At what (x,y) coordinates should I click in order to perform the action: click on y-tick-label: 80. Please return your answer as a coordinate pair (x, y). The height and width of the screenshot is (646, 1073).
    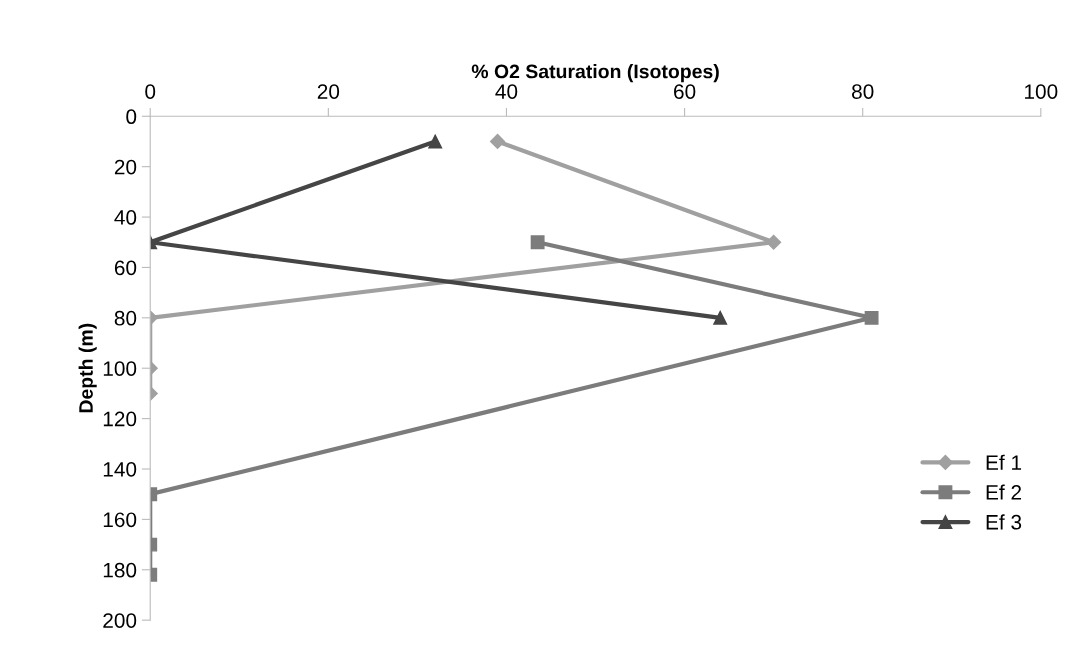
    Looking at the image, I should click on (125, 318).